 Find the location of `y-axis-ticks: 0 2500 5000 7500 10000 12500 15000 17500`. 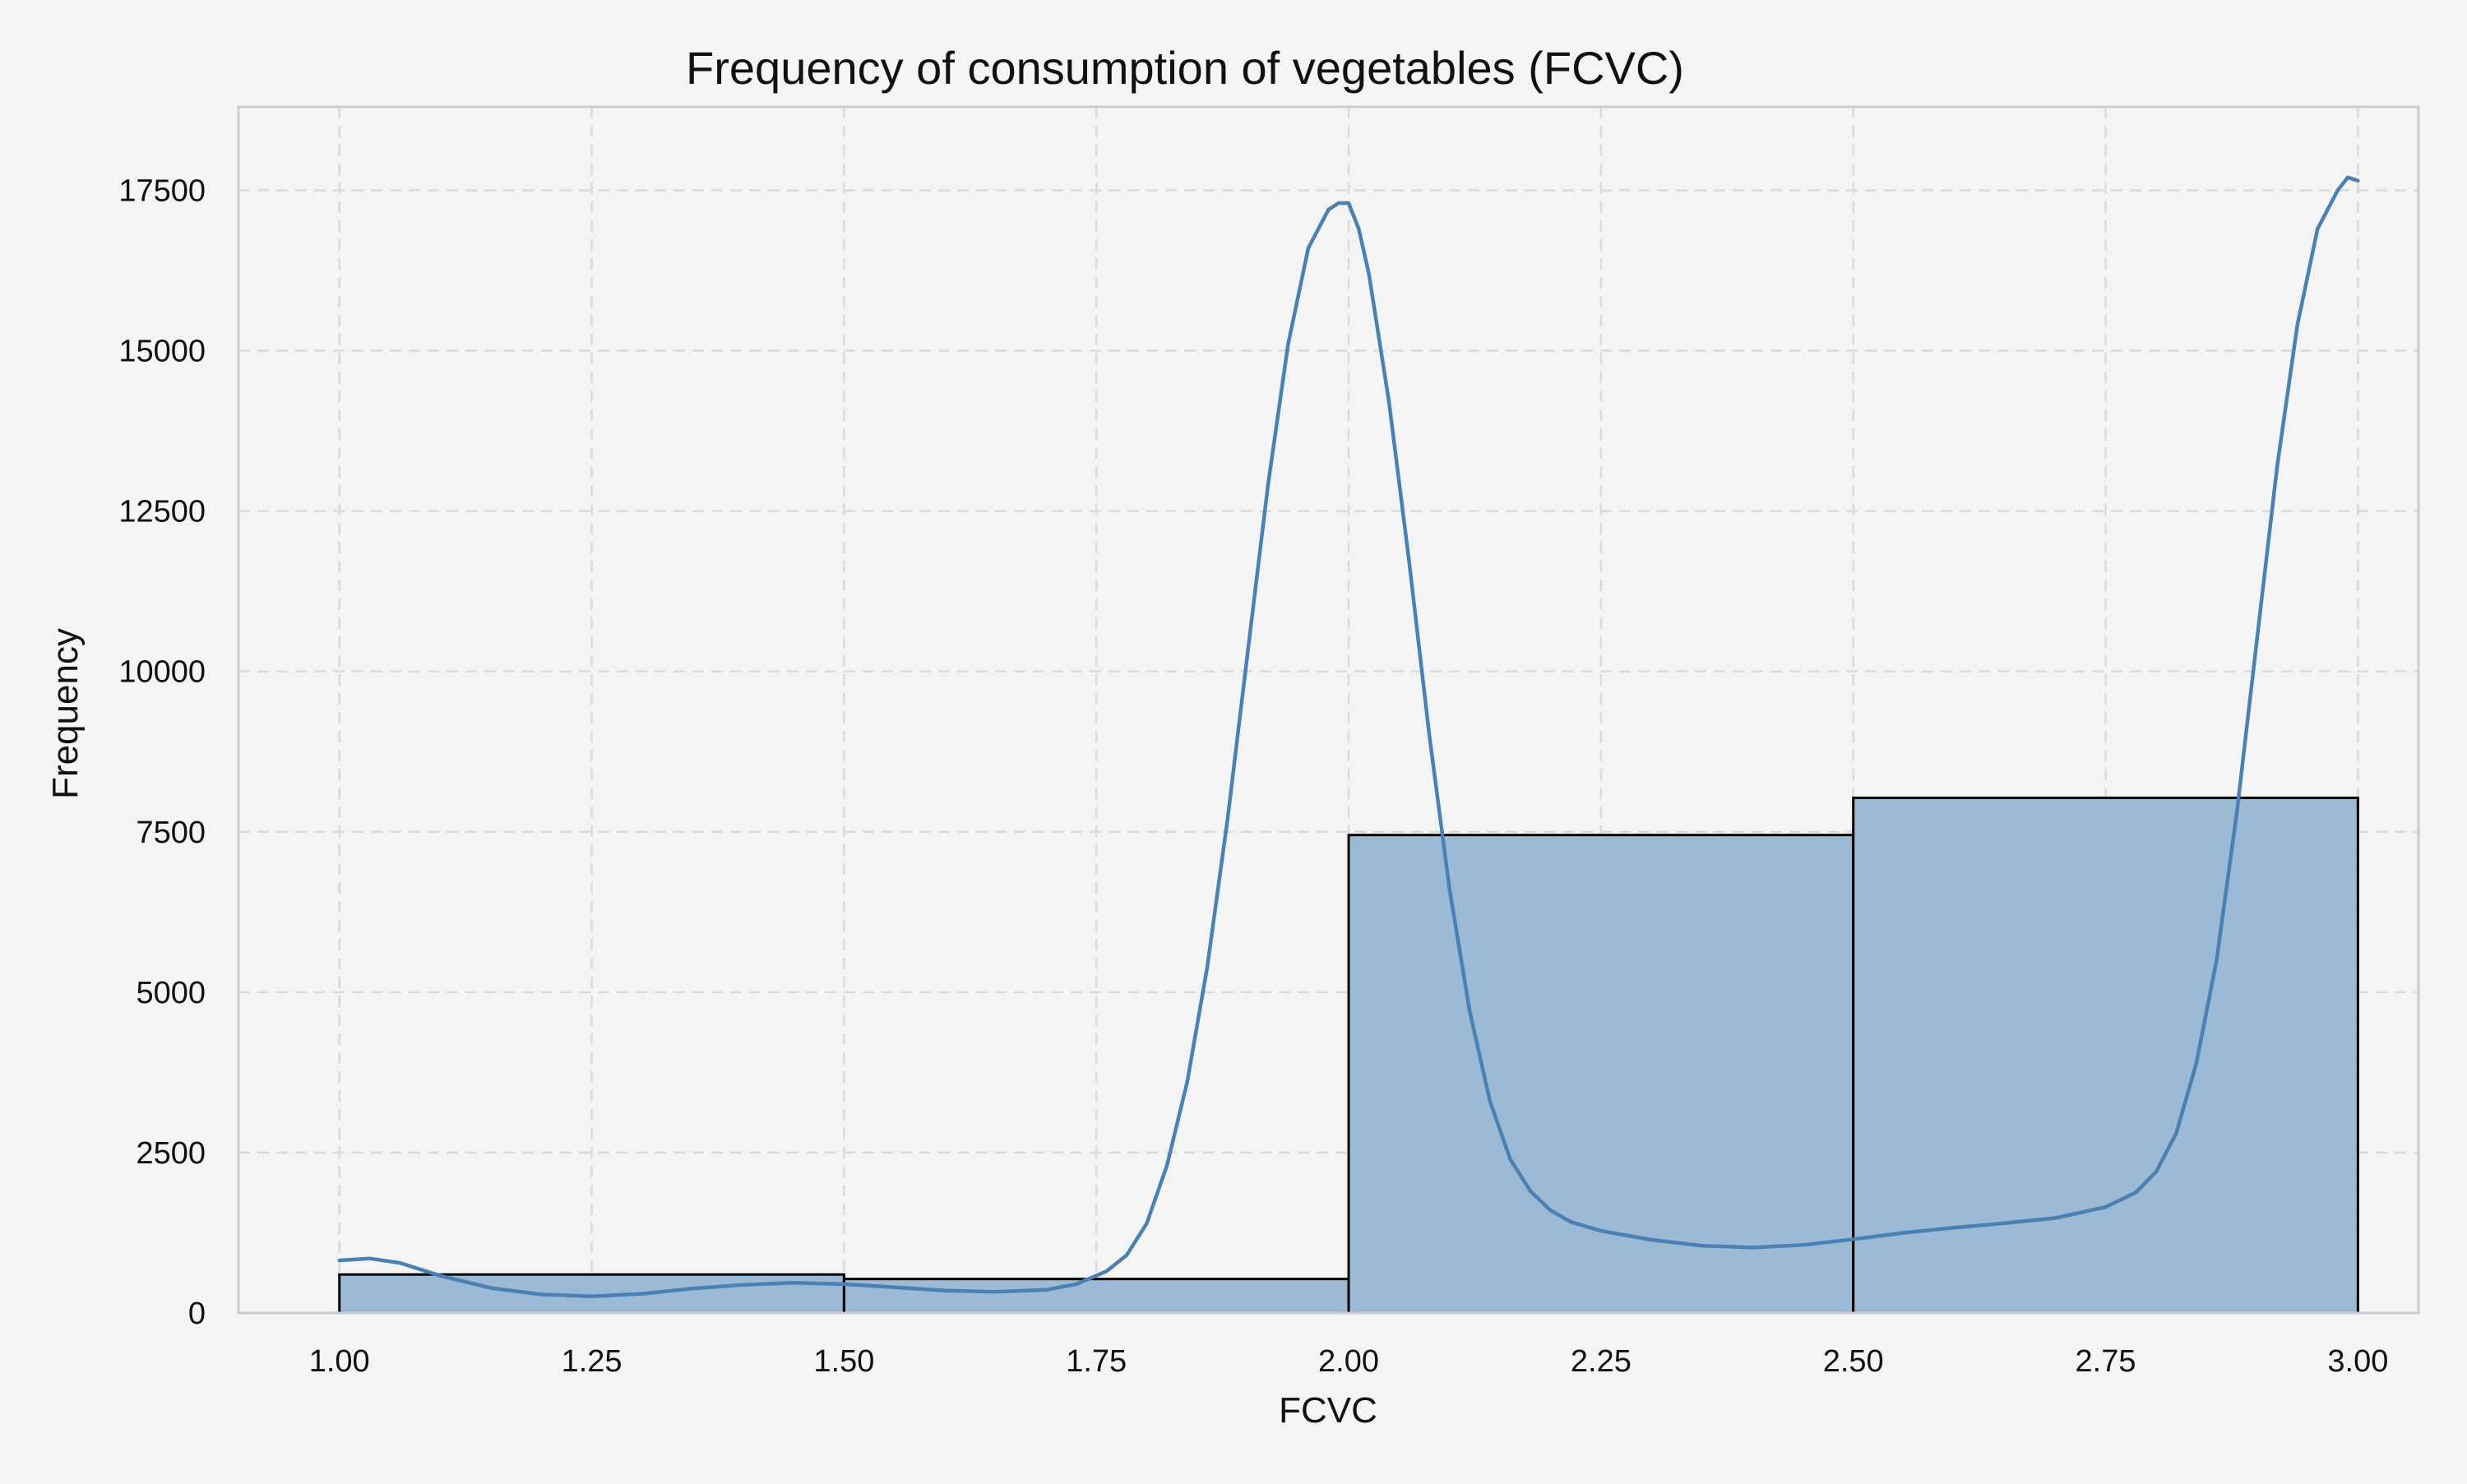

y-axis-ticks: 0 2500 5000 7500 10000 12500 15000 17500 is located at coordinates (162, 752).